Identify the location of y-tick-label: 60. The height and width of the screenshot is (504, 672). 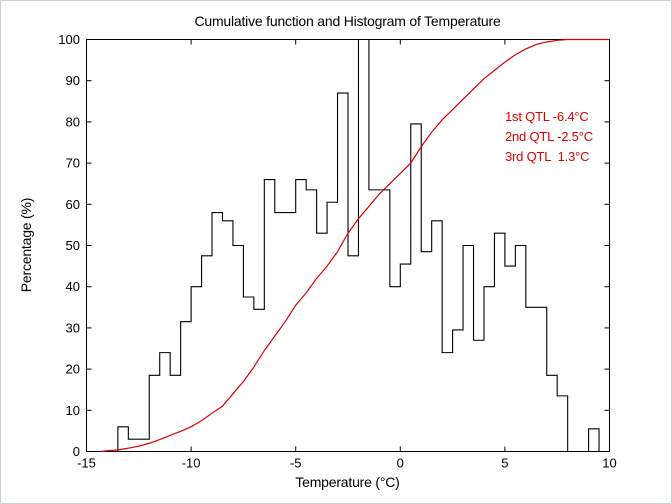
(73, 204).